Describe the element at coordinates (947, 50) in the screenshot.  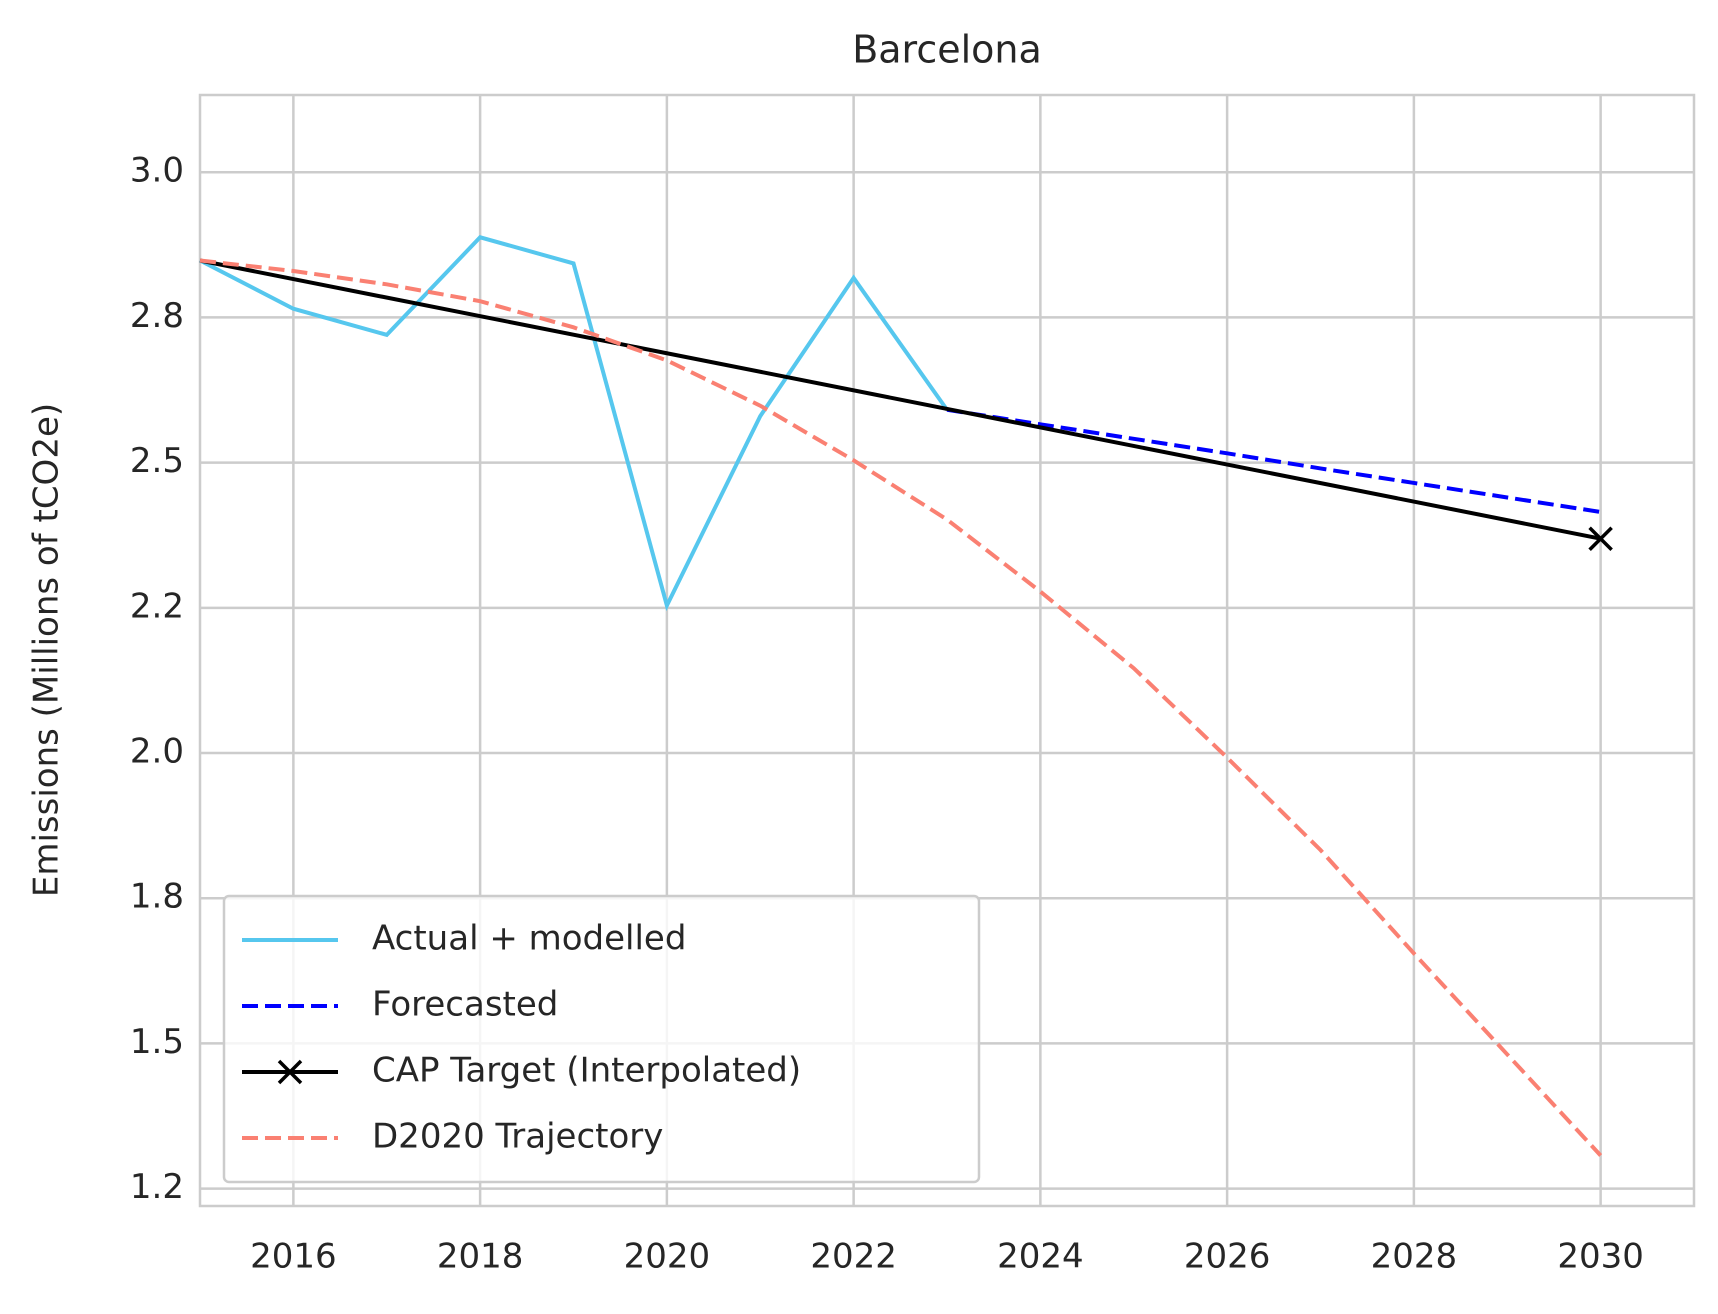
I see `chart-title: Barcelona` at that location.